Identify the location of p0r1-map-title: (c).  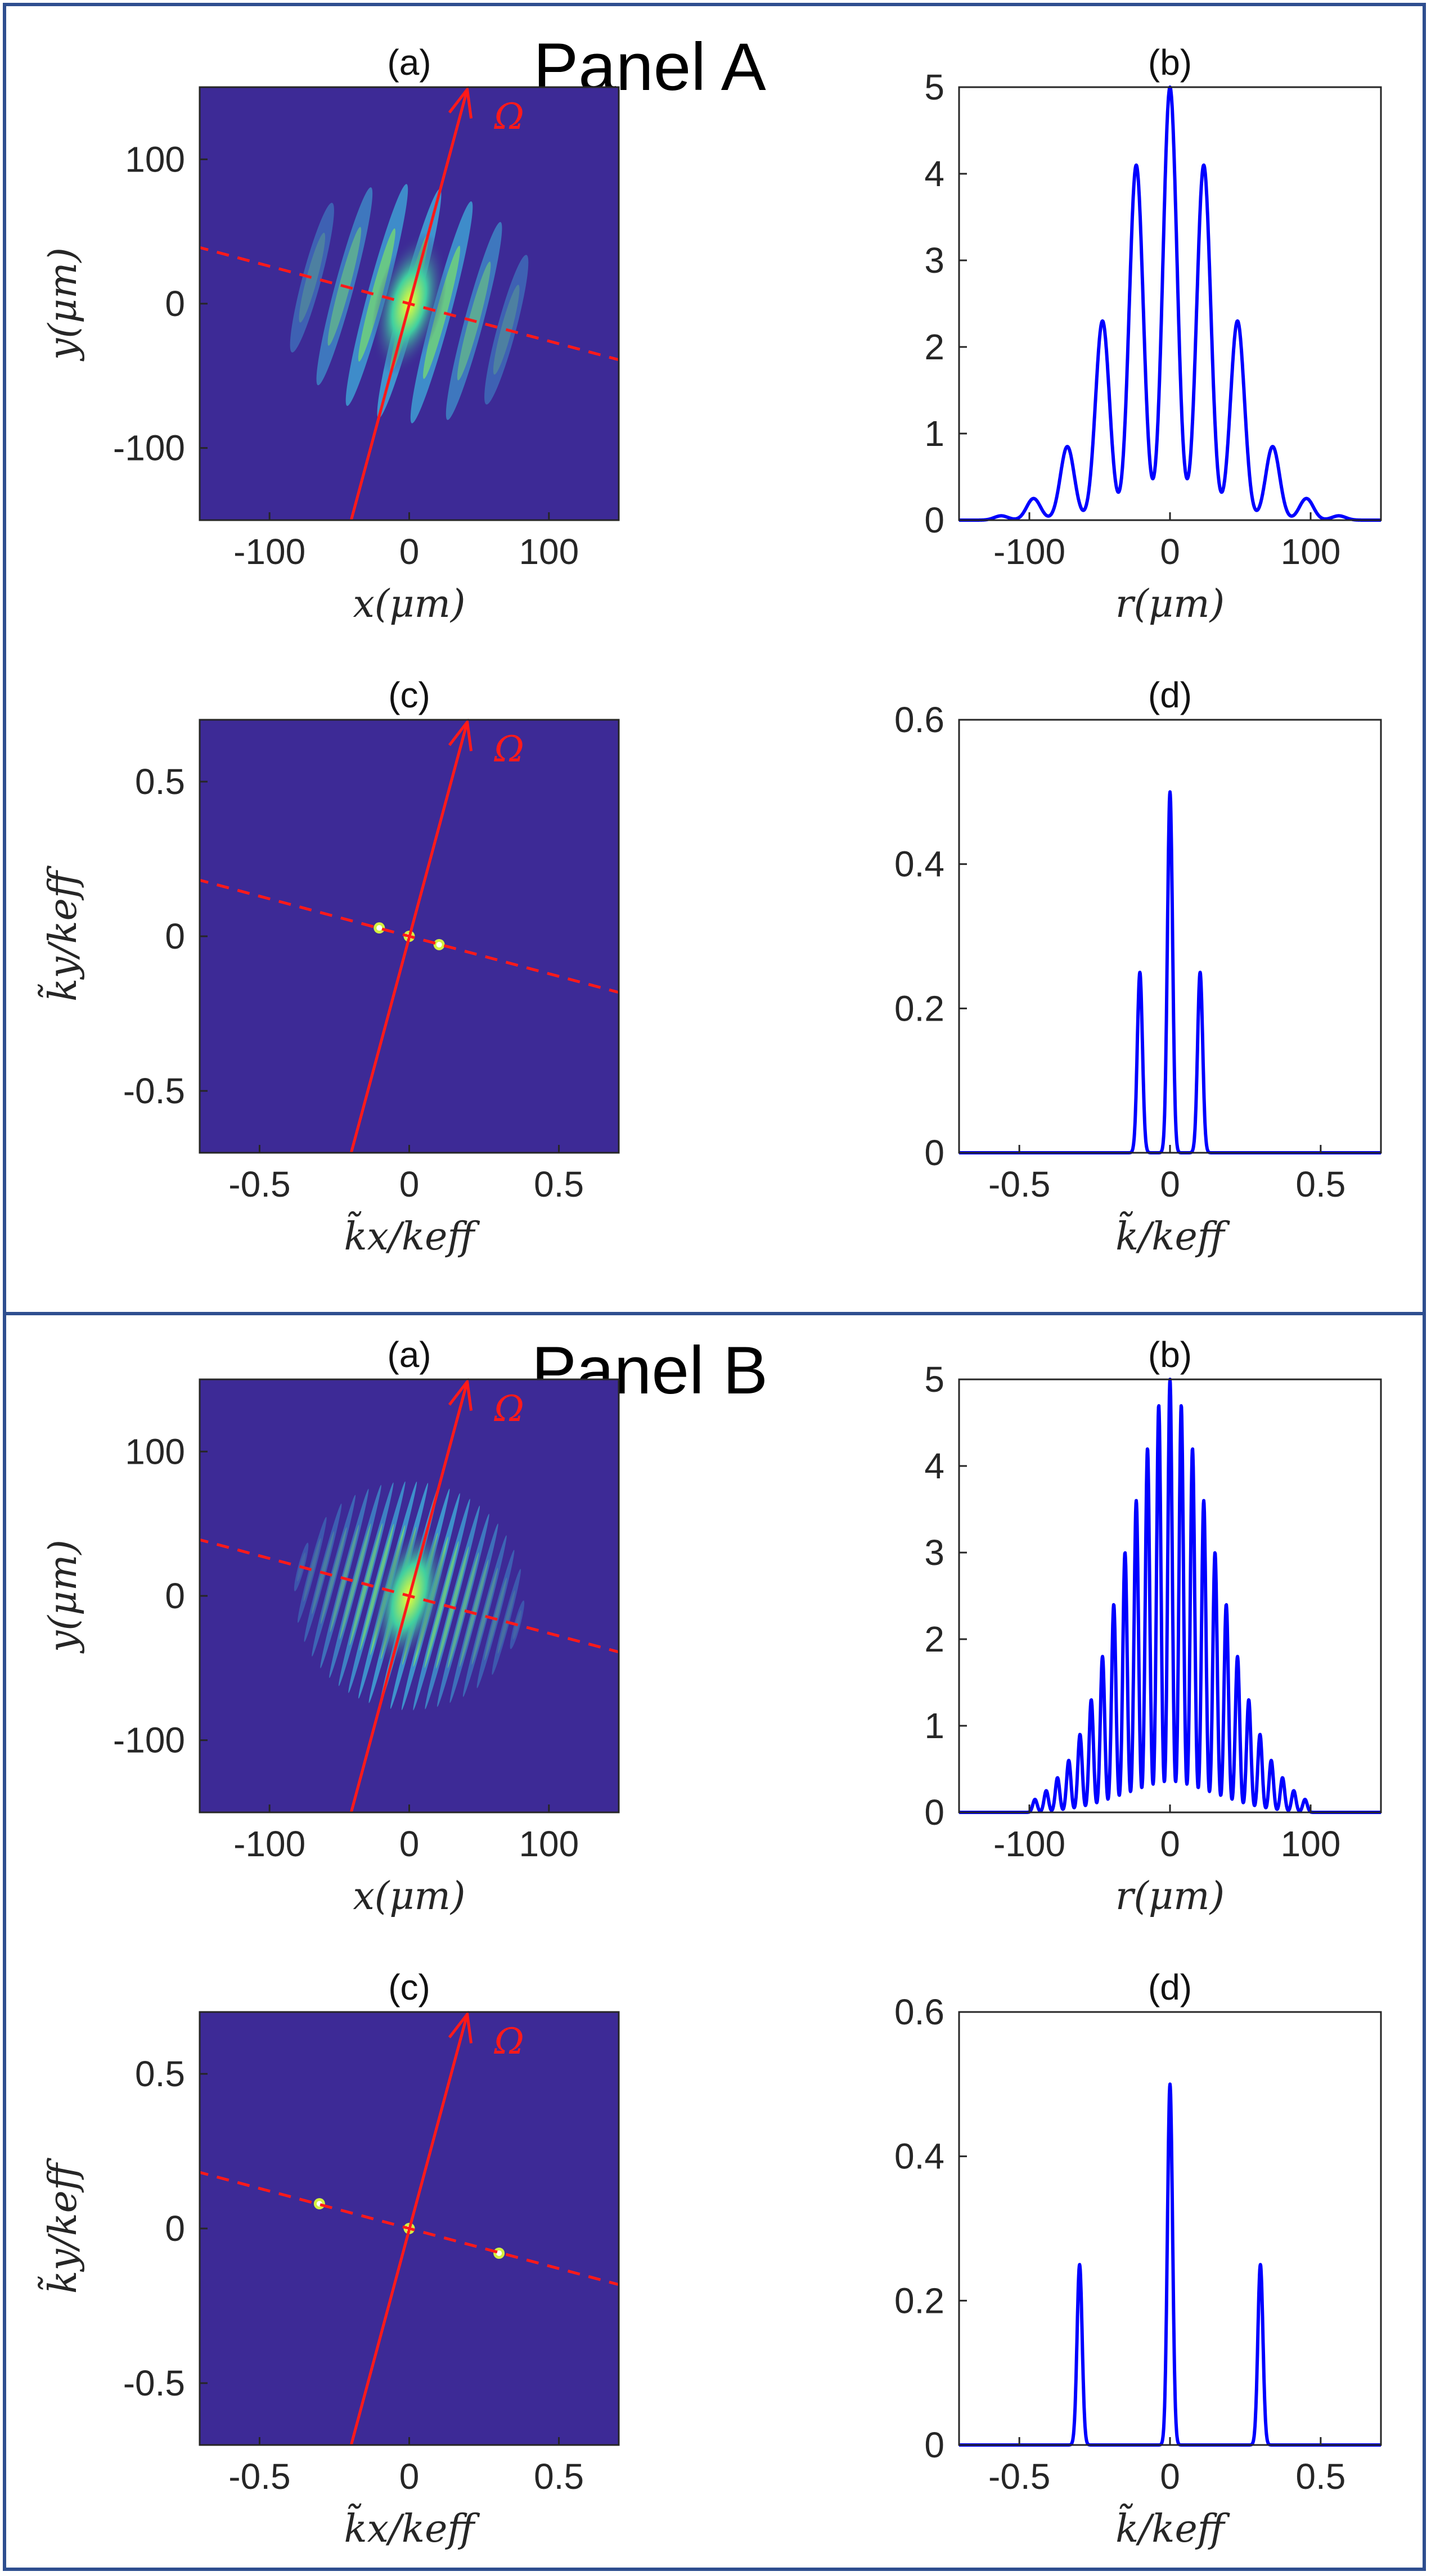
(409, 695).